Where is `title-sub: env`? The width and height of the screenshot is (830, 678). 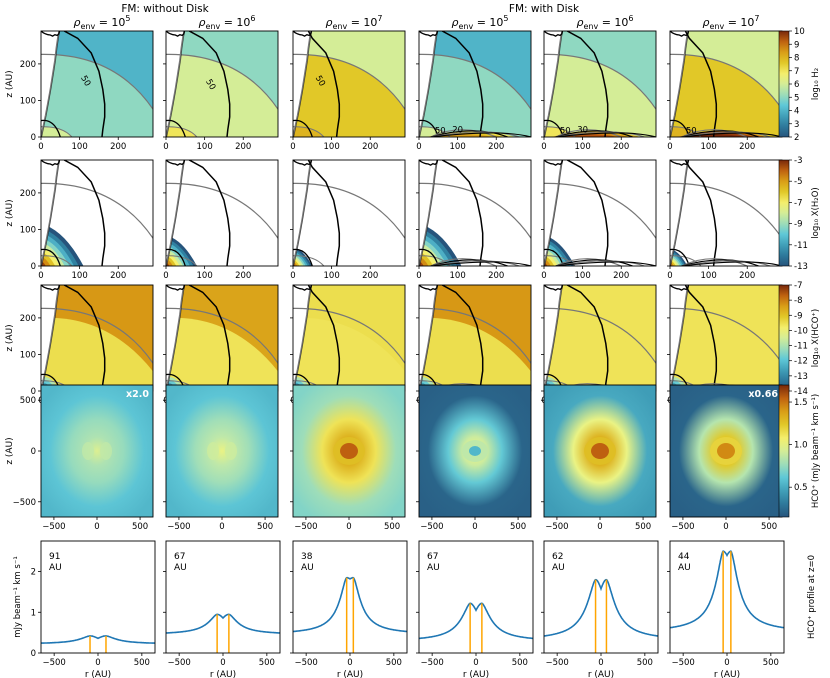
title-sub: env is located at coordinates (87, 26).